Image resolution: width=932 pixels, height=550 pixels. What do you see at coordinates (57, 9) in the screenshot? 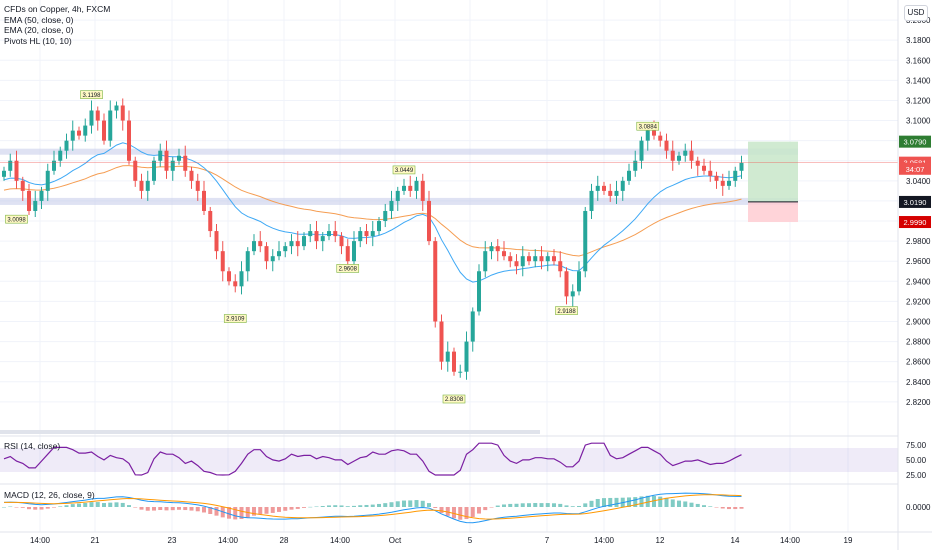
I see `symbol-title: CFDs on Copper, 4h, FXCM` at bounding box center [57, 9].